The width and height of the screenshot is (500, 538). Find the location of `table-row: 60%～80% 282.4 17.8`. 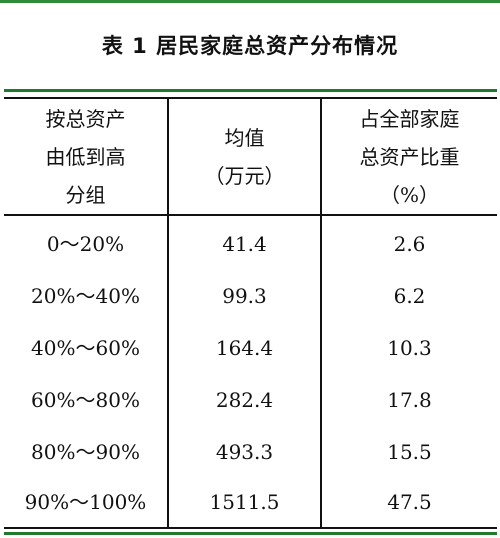

table-row: 60%～80% 282.4 17.8 is located at coordinates (250, 400).